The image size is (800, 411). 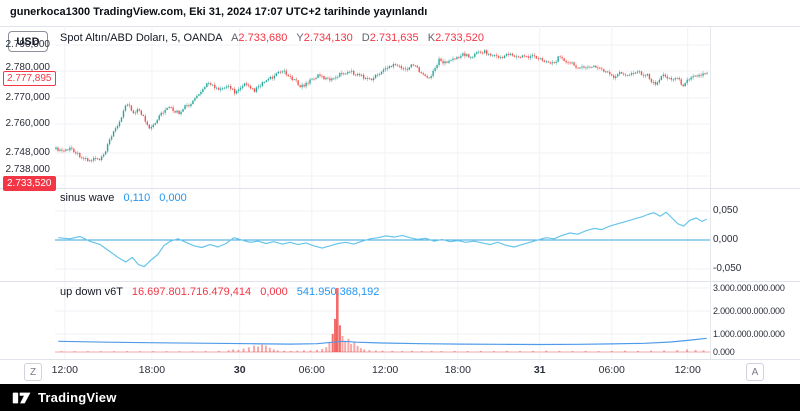 I want to click on sinus-wave-value-2: 0,000, so click(x=173, y=198).